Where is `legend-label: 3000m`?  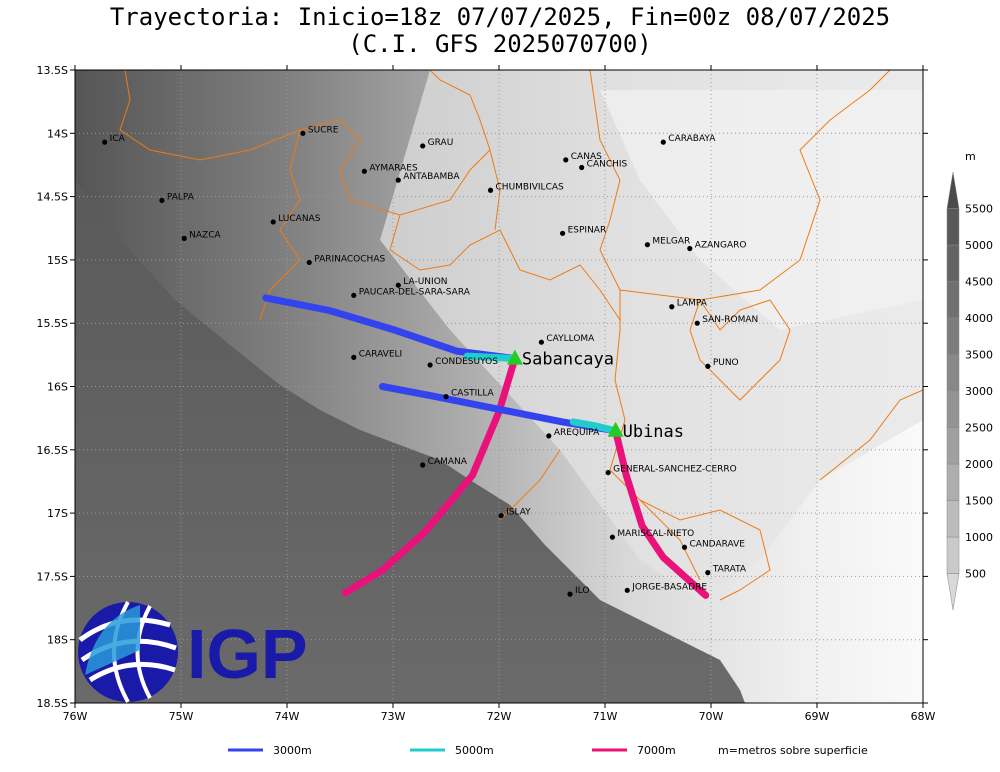
legend-label: 3000m is located at coordinates (292, 750).